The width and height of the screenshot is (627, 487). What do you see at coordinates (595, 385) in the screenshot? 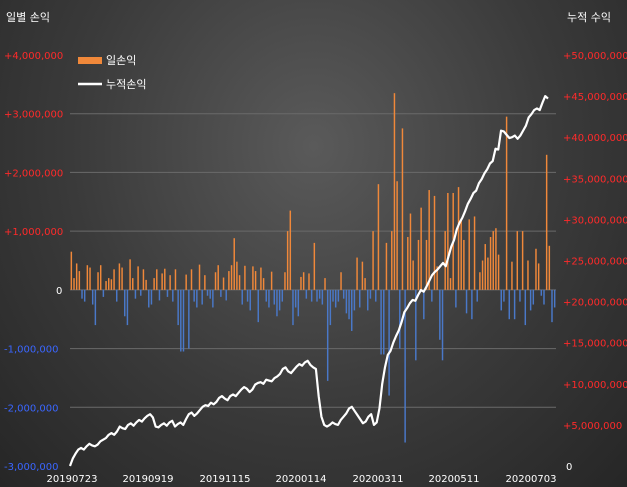
I see `right-tick-label: +10,000,000` at bounding box center [595, 385].